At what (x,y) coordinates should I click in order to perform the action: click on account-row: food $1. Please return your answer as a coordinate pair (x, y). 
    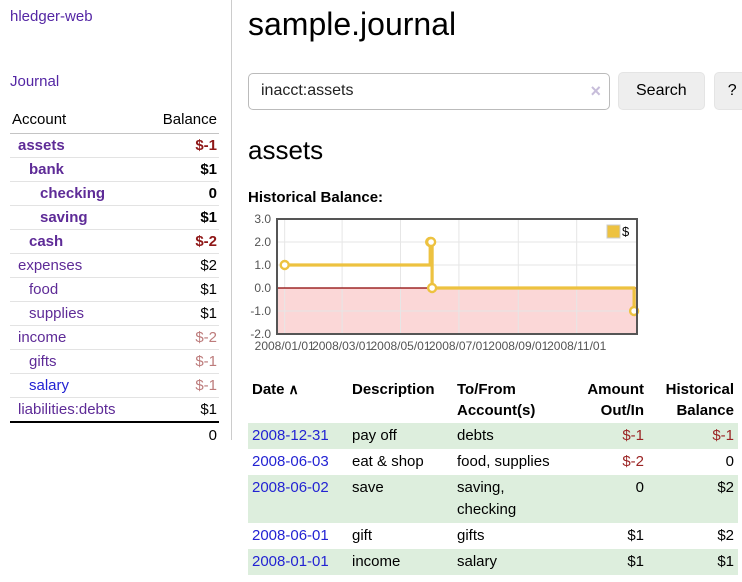
    Looking at the image, I should click on (114, 289).